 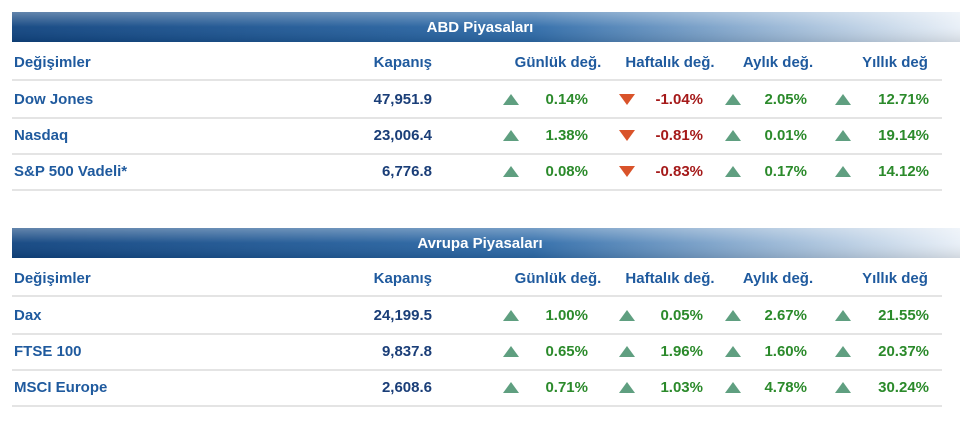 I want to click on change-value: 14.12%, so click(x=903, y=171).